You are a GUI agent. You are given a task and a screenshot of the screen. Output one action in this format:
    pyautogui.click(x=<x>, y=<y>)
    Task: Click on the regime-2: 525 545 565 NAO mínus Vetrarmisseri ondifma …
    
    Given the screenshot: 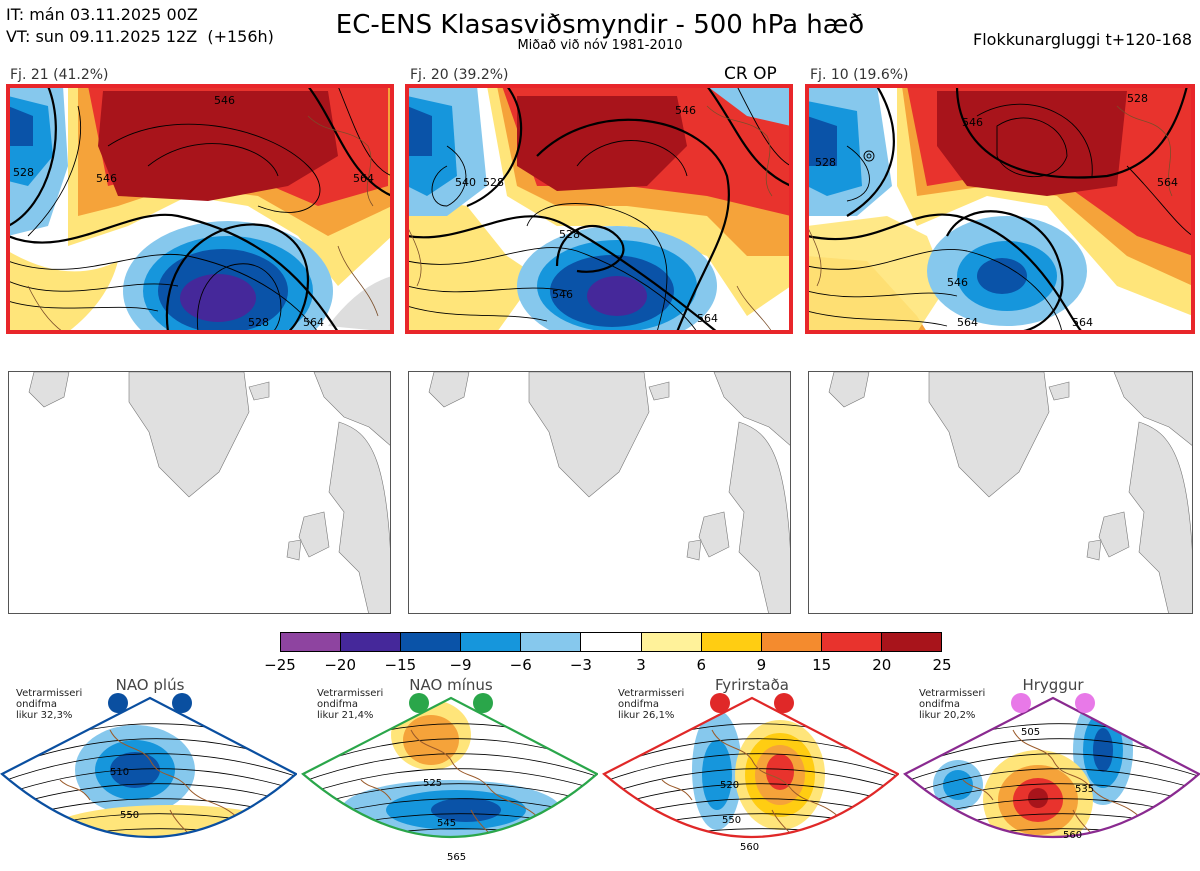 What is the action you would take?
    pyautogui.click(x=449, y=773)
    